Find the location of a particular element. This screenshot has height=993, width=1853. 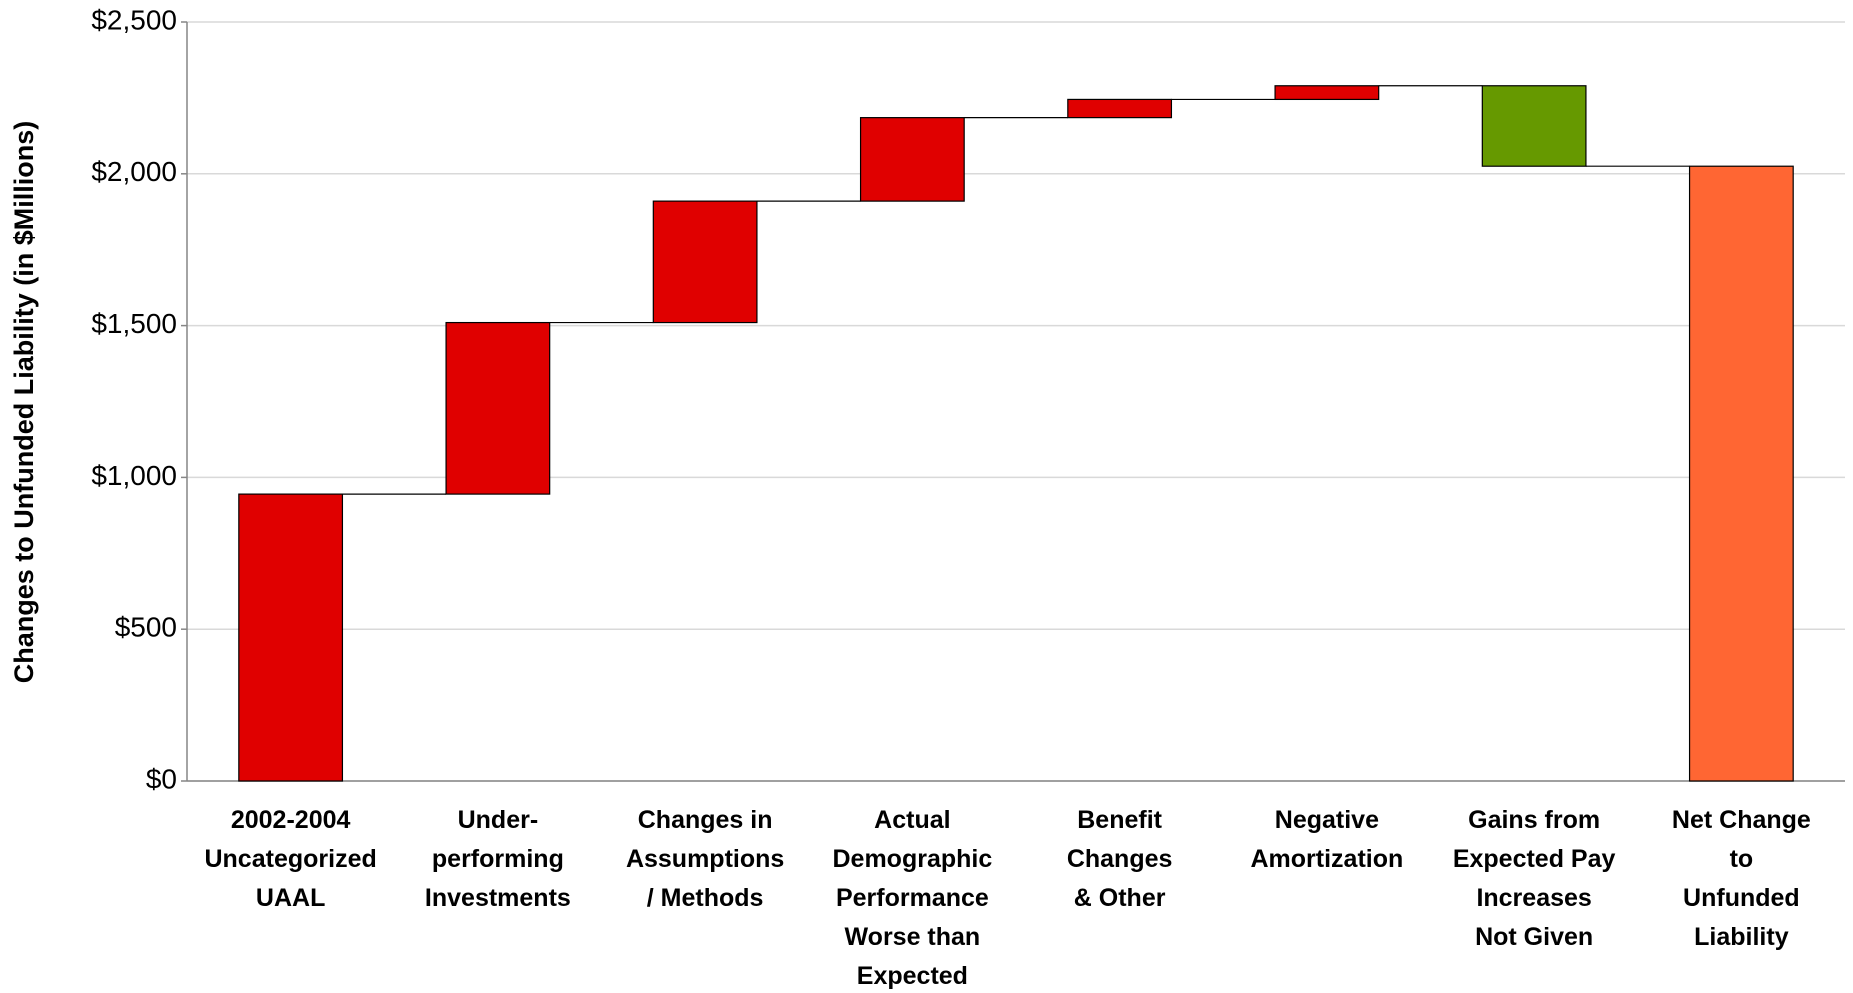

x-tick-label: Gains from Expected Pay Increases Not Given is located at coordinates (1534, 878).